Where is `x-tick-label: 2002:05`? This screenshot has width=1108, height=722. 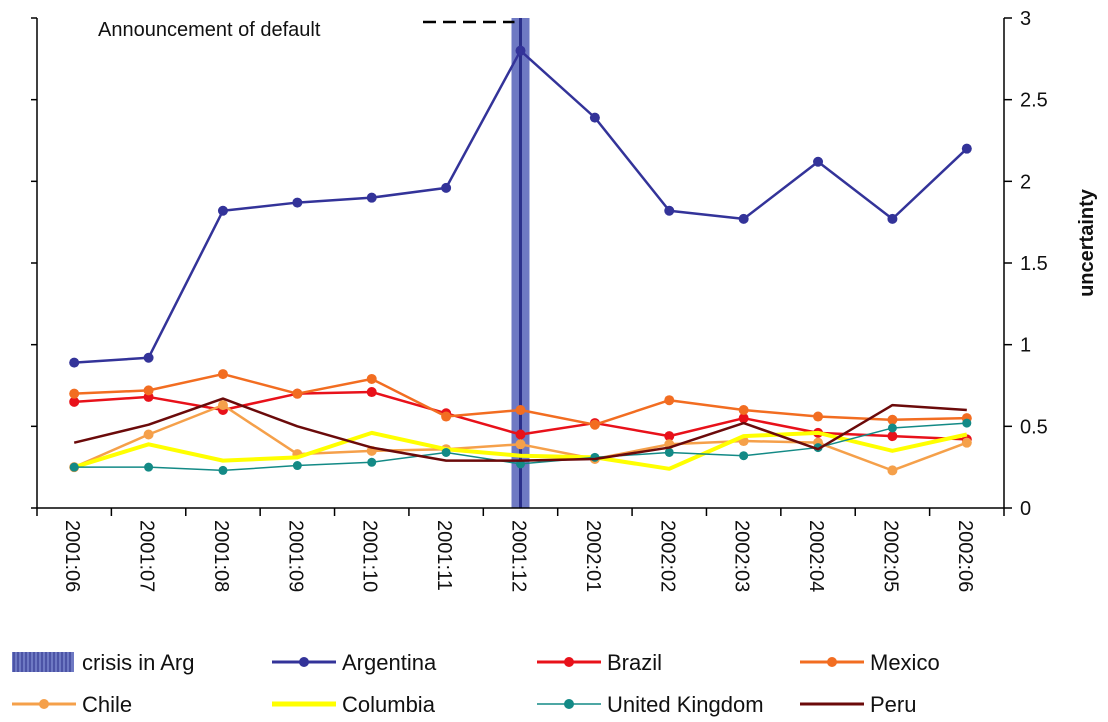 x-tick-label: 2002:05 is located at coordinates (890, 556).